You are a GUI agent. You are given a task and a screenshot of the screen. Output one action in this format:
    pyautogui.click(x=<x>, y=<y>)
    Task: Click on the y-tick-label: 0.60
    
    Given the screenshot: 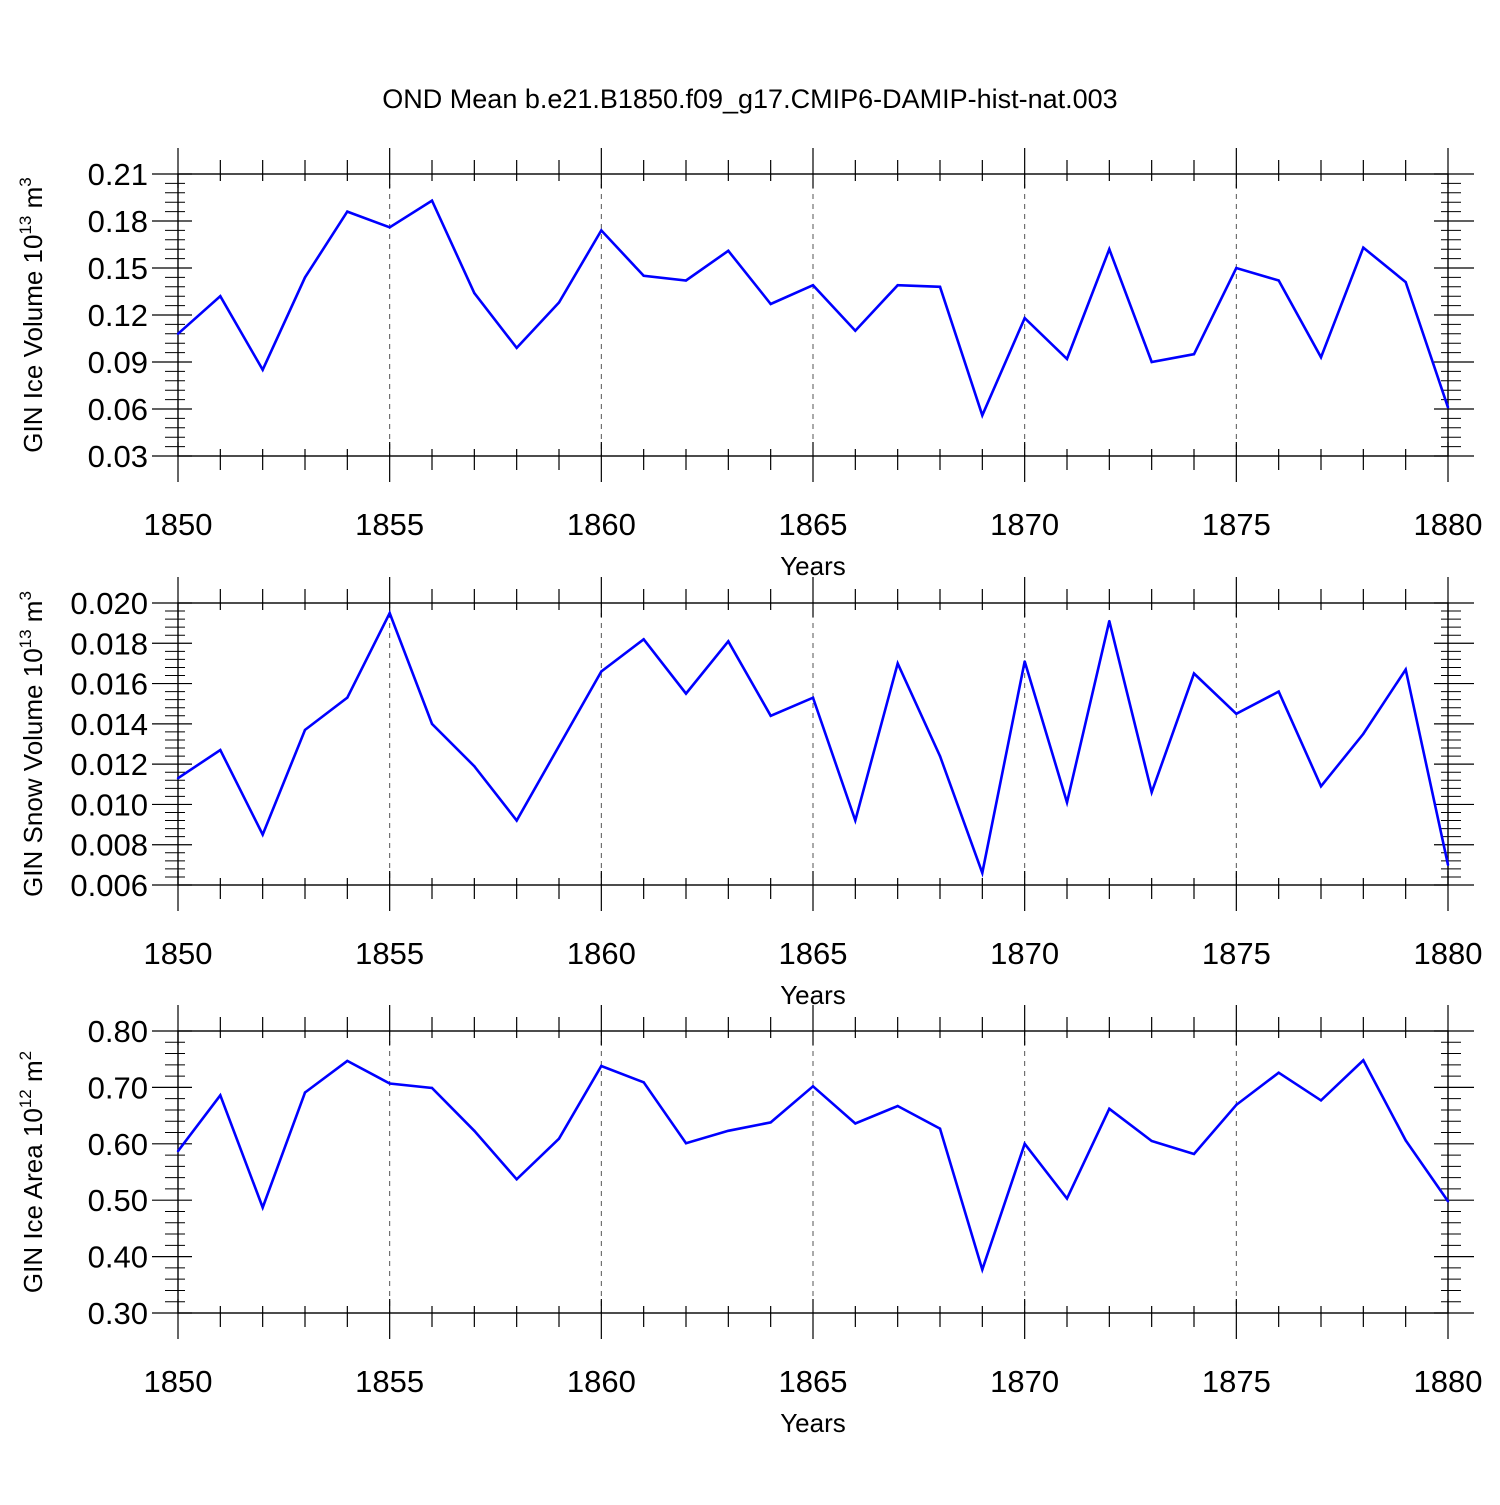 What is the action you would take?
    pyautogui.click(x=118, y=1144)
    